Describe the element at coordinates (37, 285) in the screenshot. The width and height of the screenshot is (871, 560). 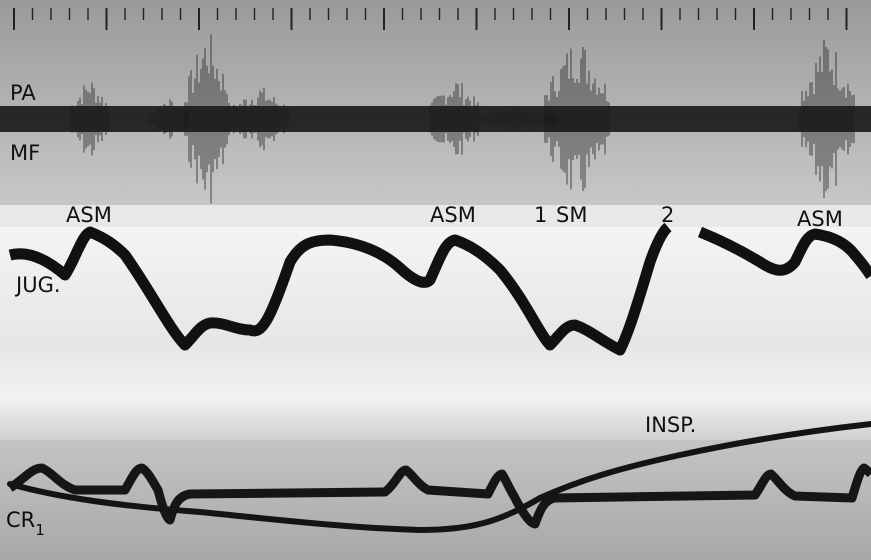
I see `label-jug: JUG.` at that location.